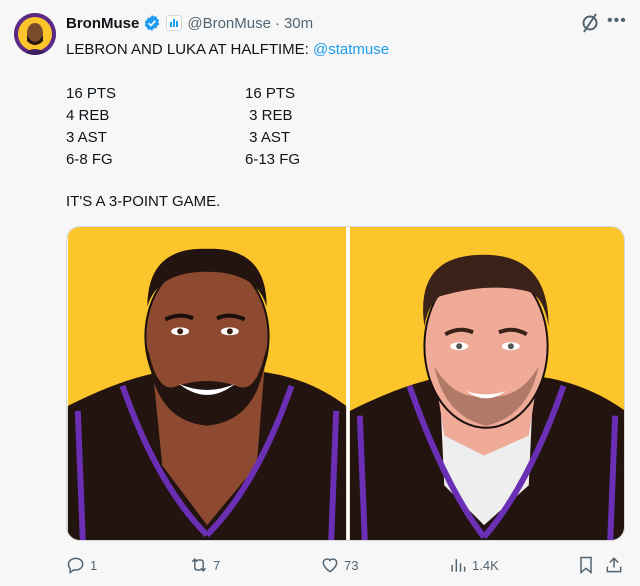  I want to click on heart-icon, so click(330, 565).